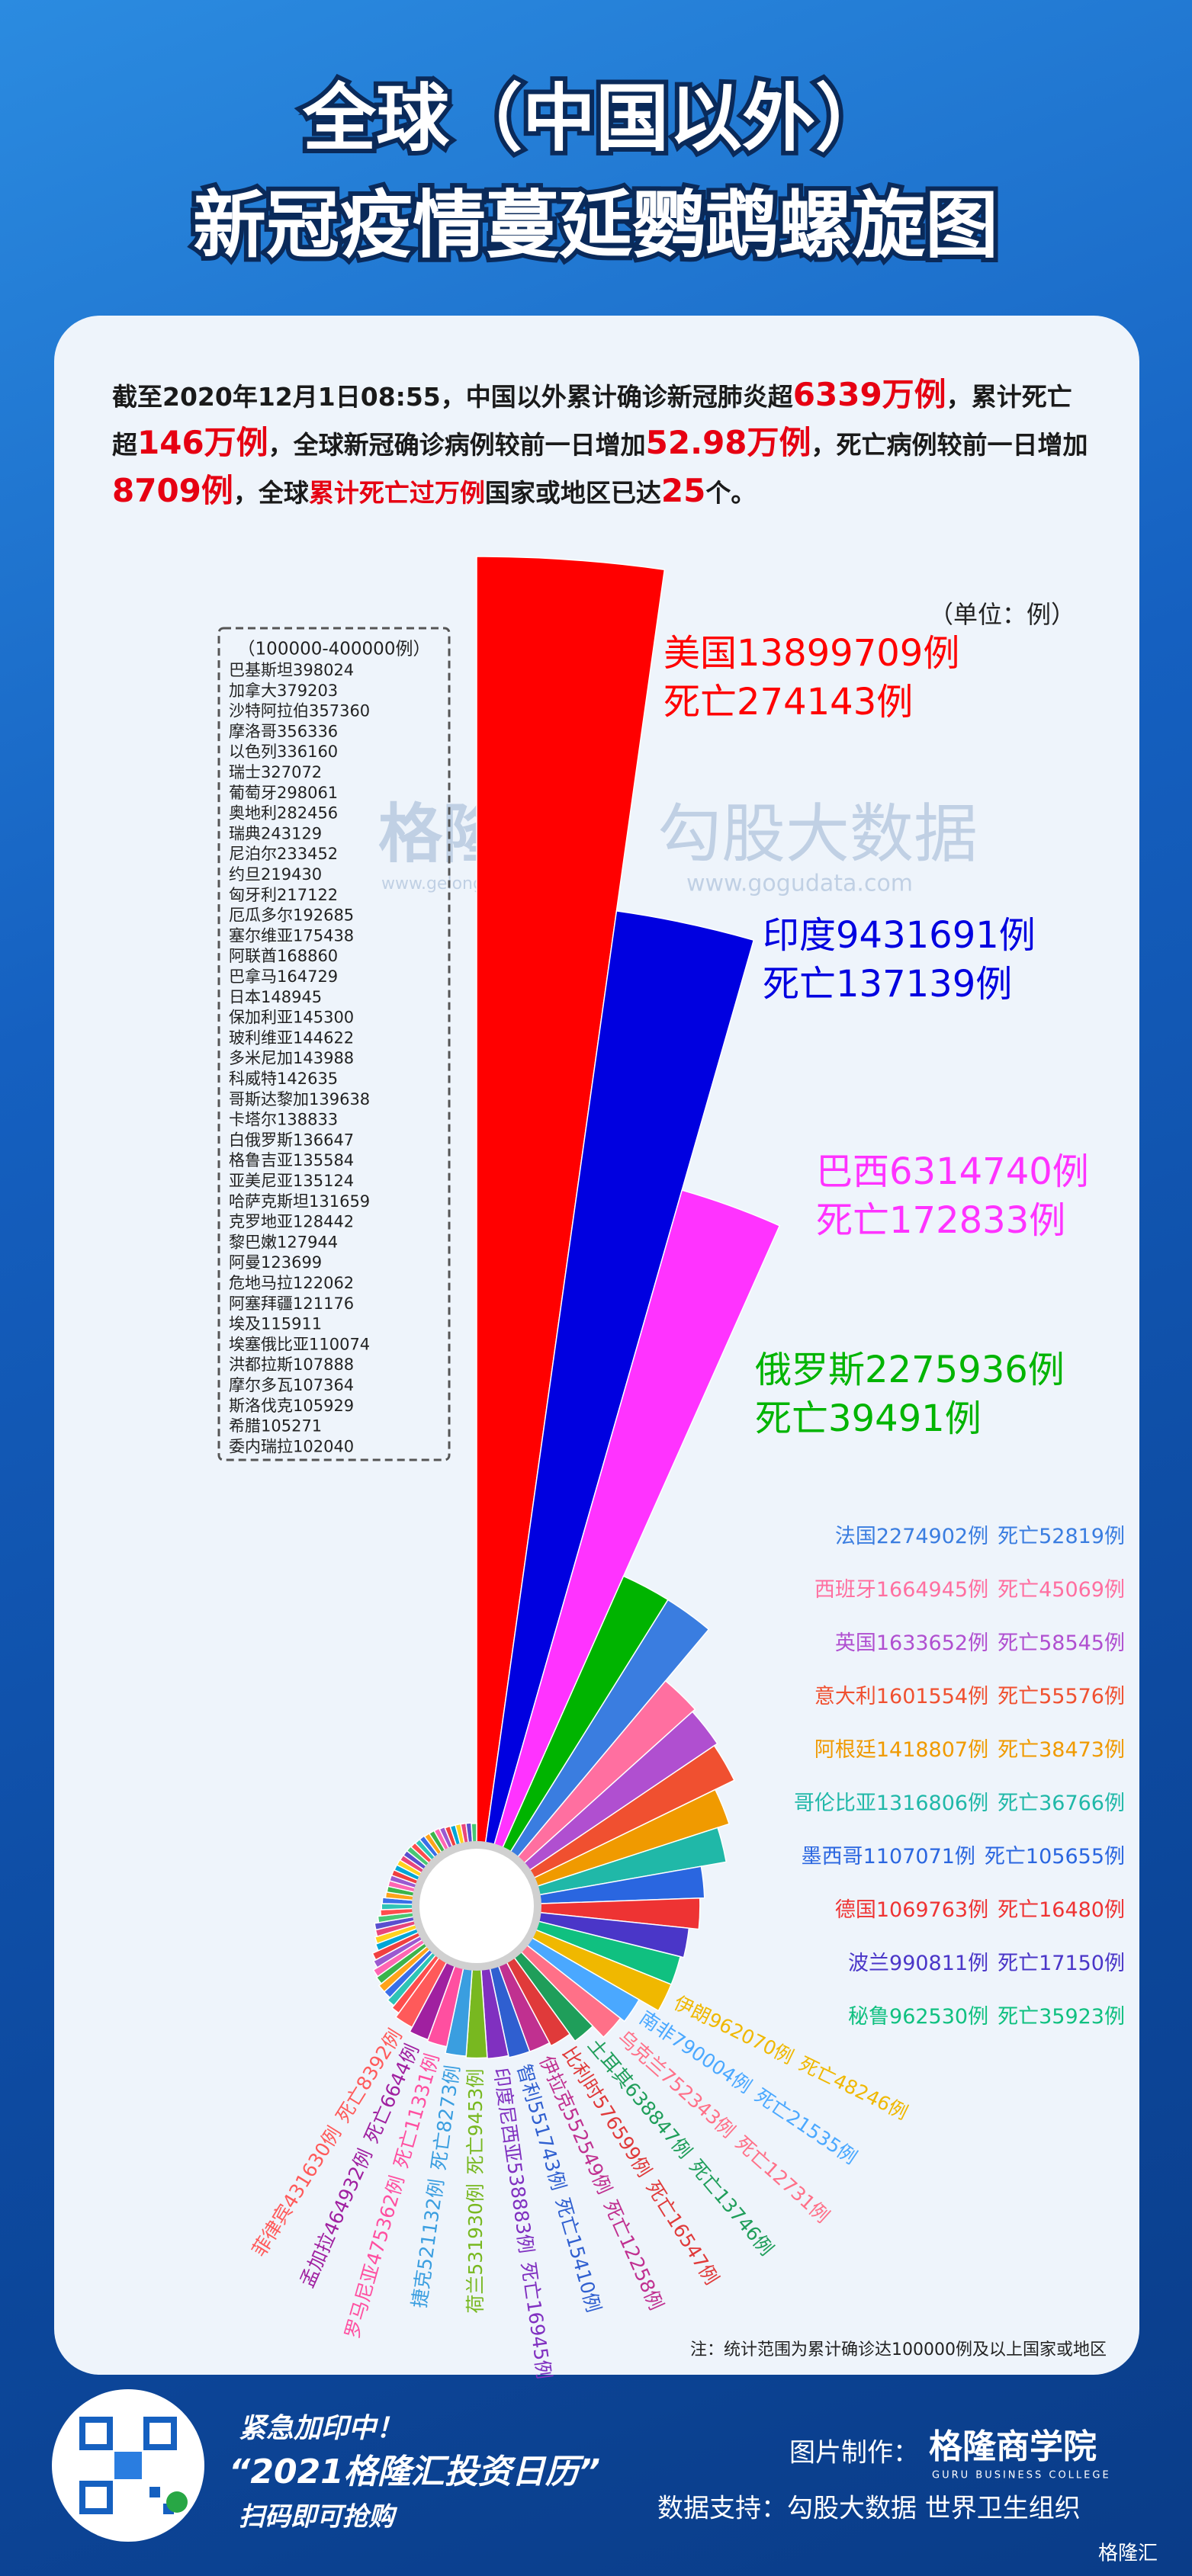 This screenshot has height=2576, width=1192. What do you see at coordinates (291, 935) in the screenshot?
I see `list-entry: 塞尔维亚175438` at bounding box center [291, 935].